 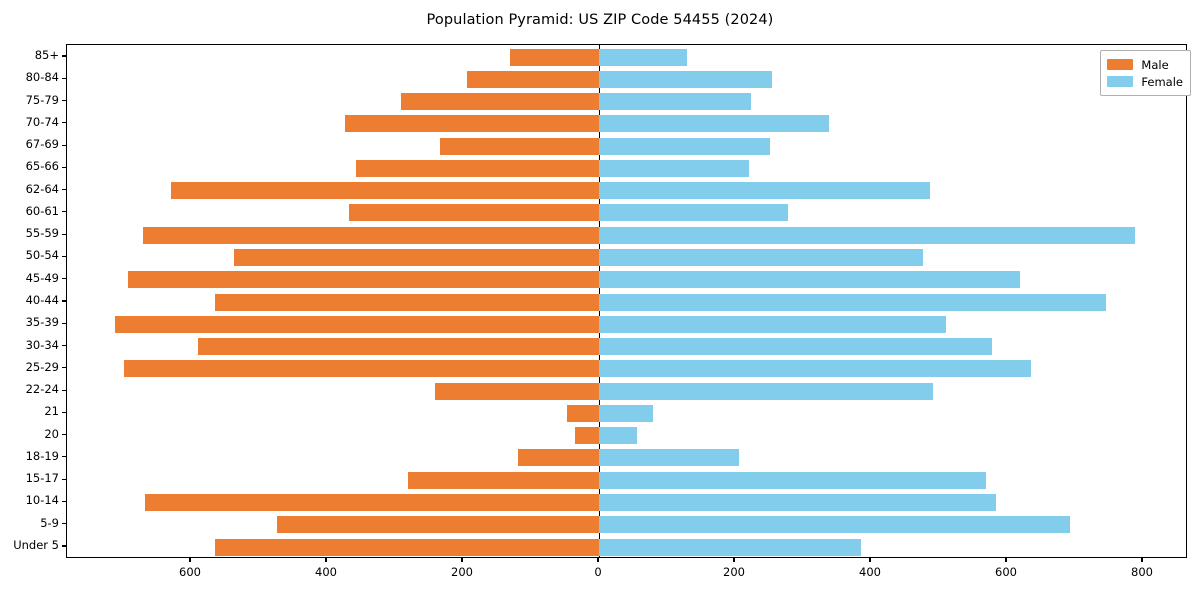 I want to click on y-tick-label-85-: 85+, so click(x=46, y=55).